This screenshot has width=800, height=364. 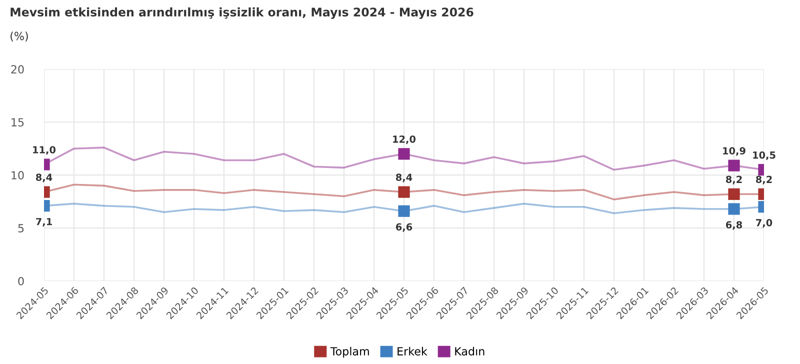 What do you see at coordinates (17, 69) in the screenshot?
I see `y-tick-label: 20` at bounding box center [17, 69].